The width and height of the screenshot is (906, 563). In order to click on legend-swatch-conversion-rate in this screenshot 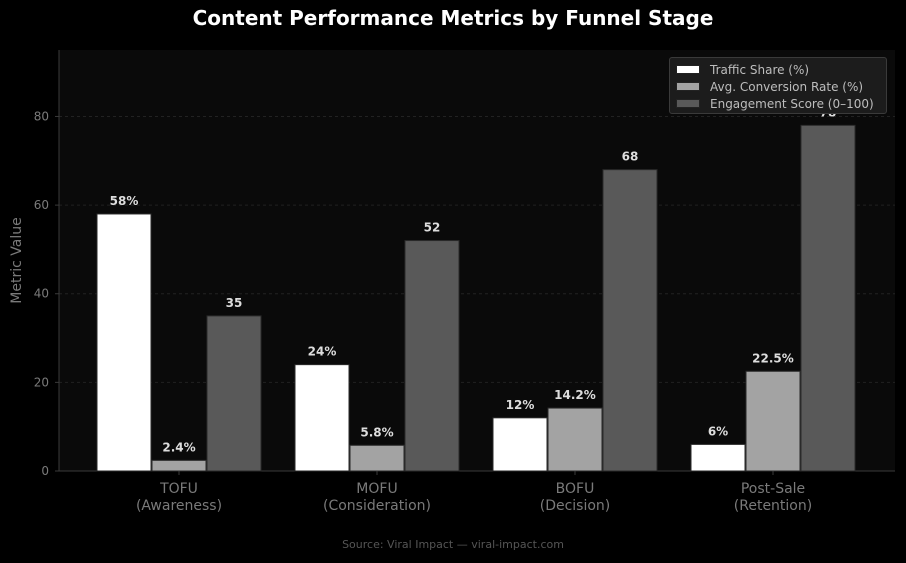, I will do `click(688, 86)`.